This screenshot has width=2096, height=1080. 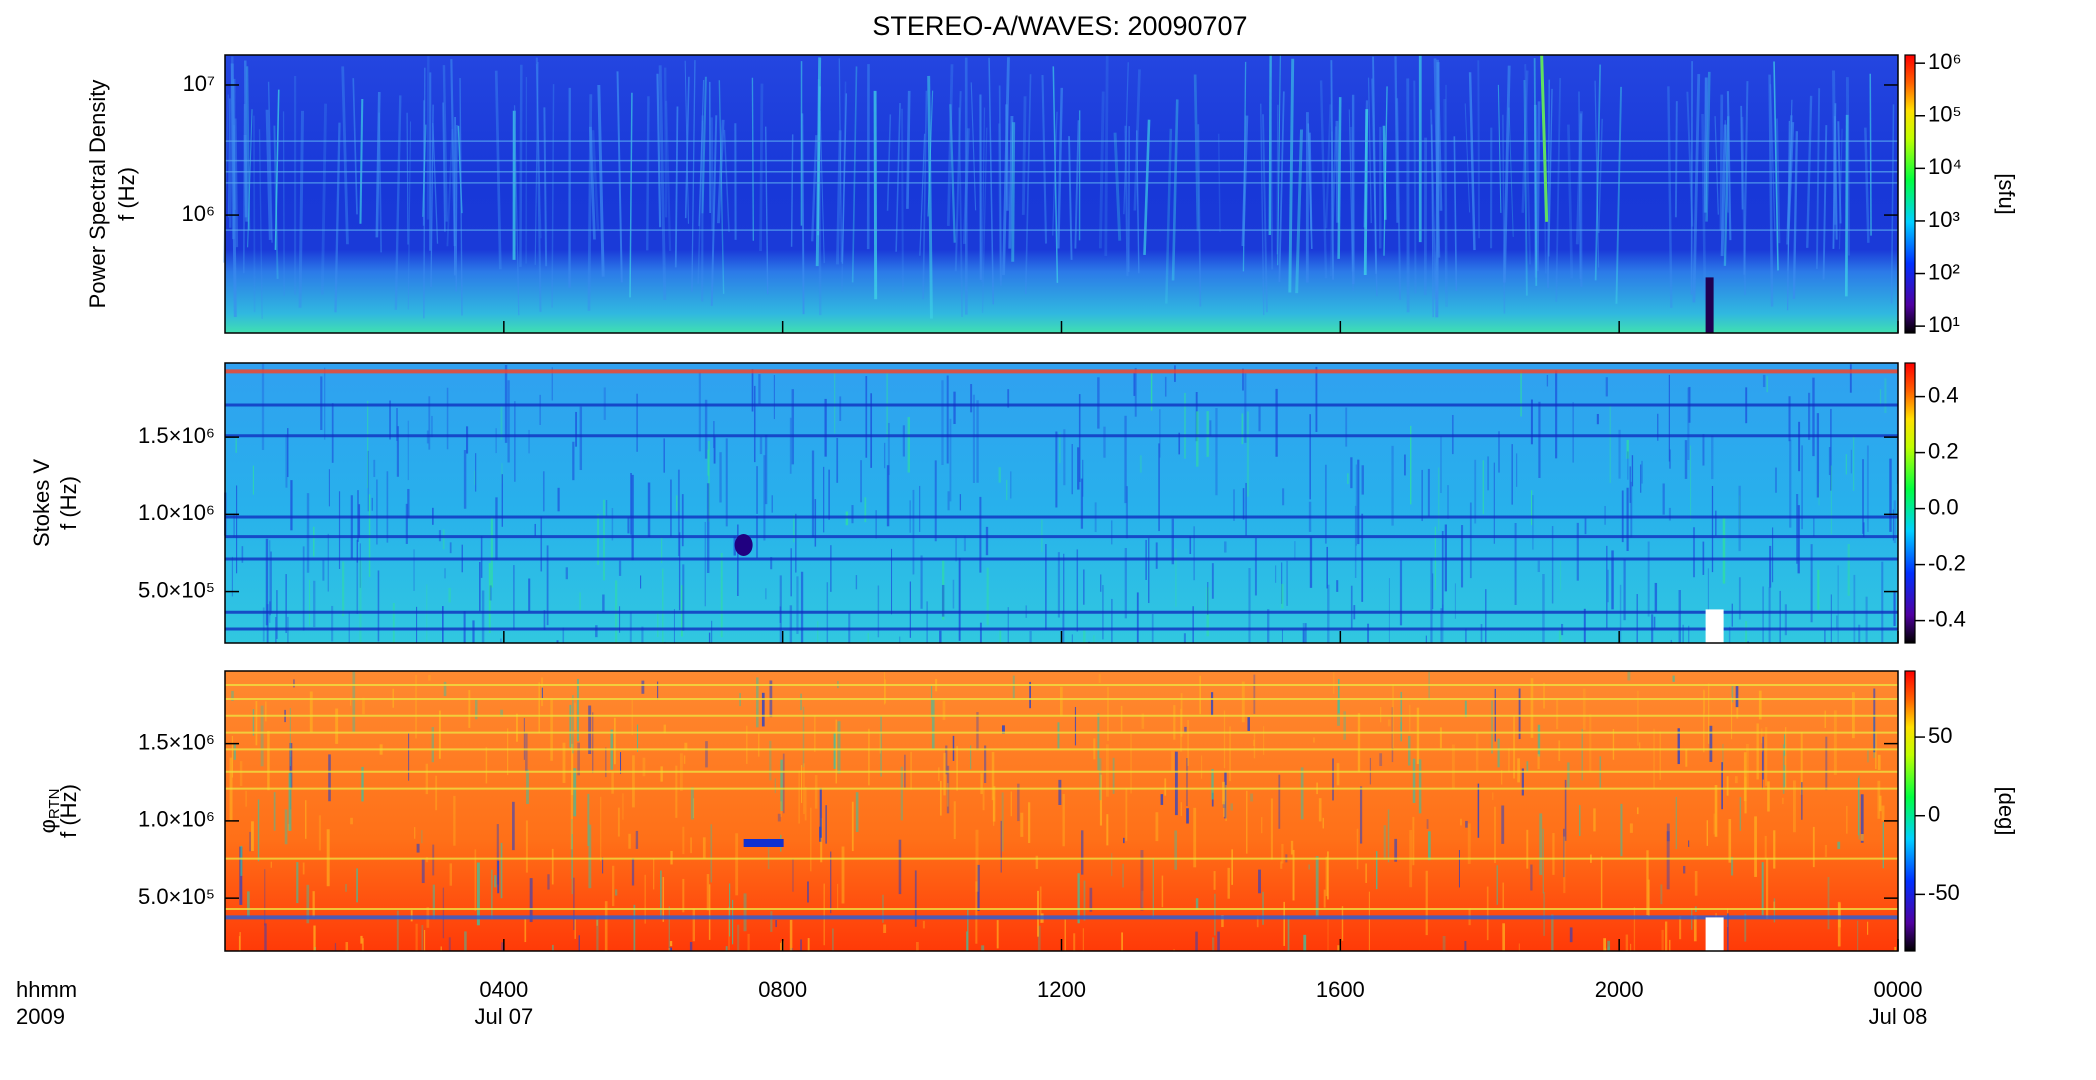 What do you see at coordinates (1944, 324) in the screenshot?
I see `colorbar-tick-label: 10¹` at bounding box center [1944, 324].